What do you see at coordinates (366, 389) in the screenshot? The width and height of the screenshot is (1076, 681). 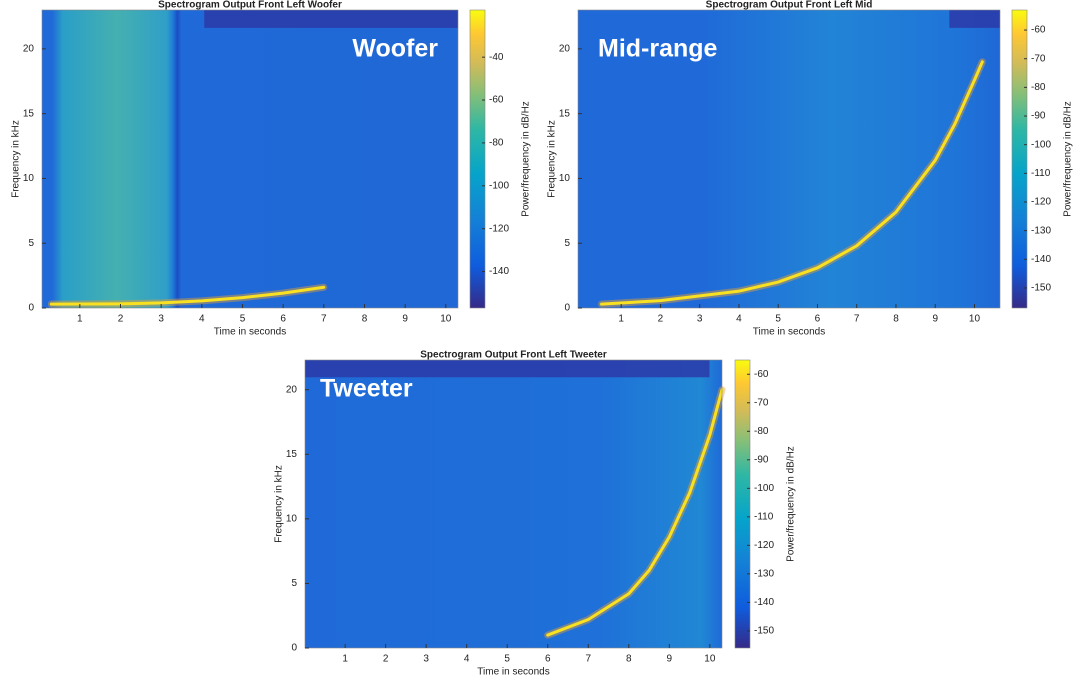 I see `overlay-label: Tweeter` at bounding box center [366, 389].